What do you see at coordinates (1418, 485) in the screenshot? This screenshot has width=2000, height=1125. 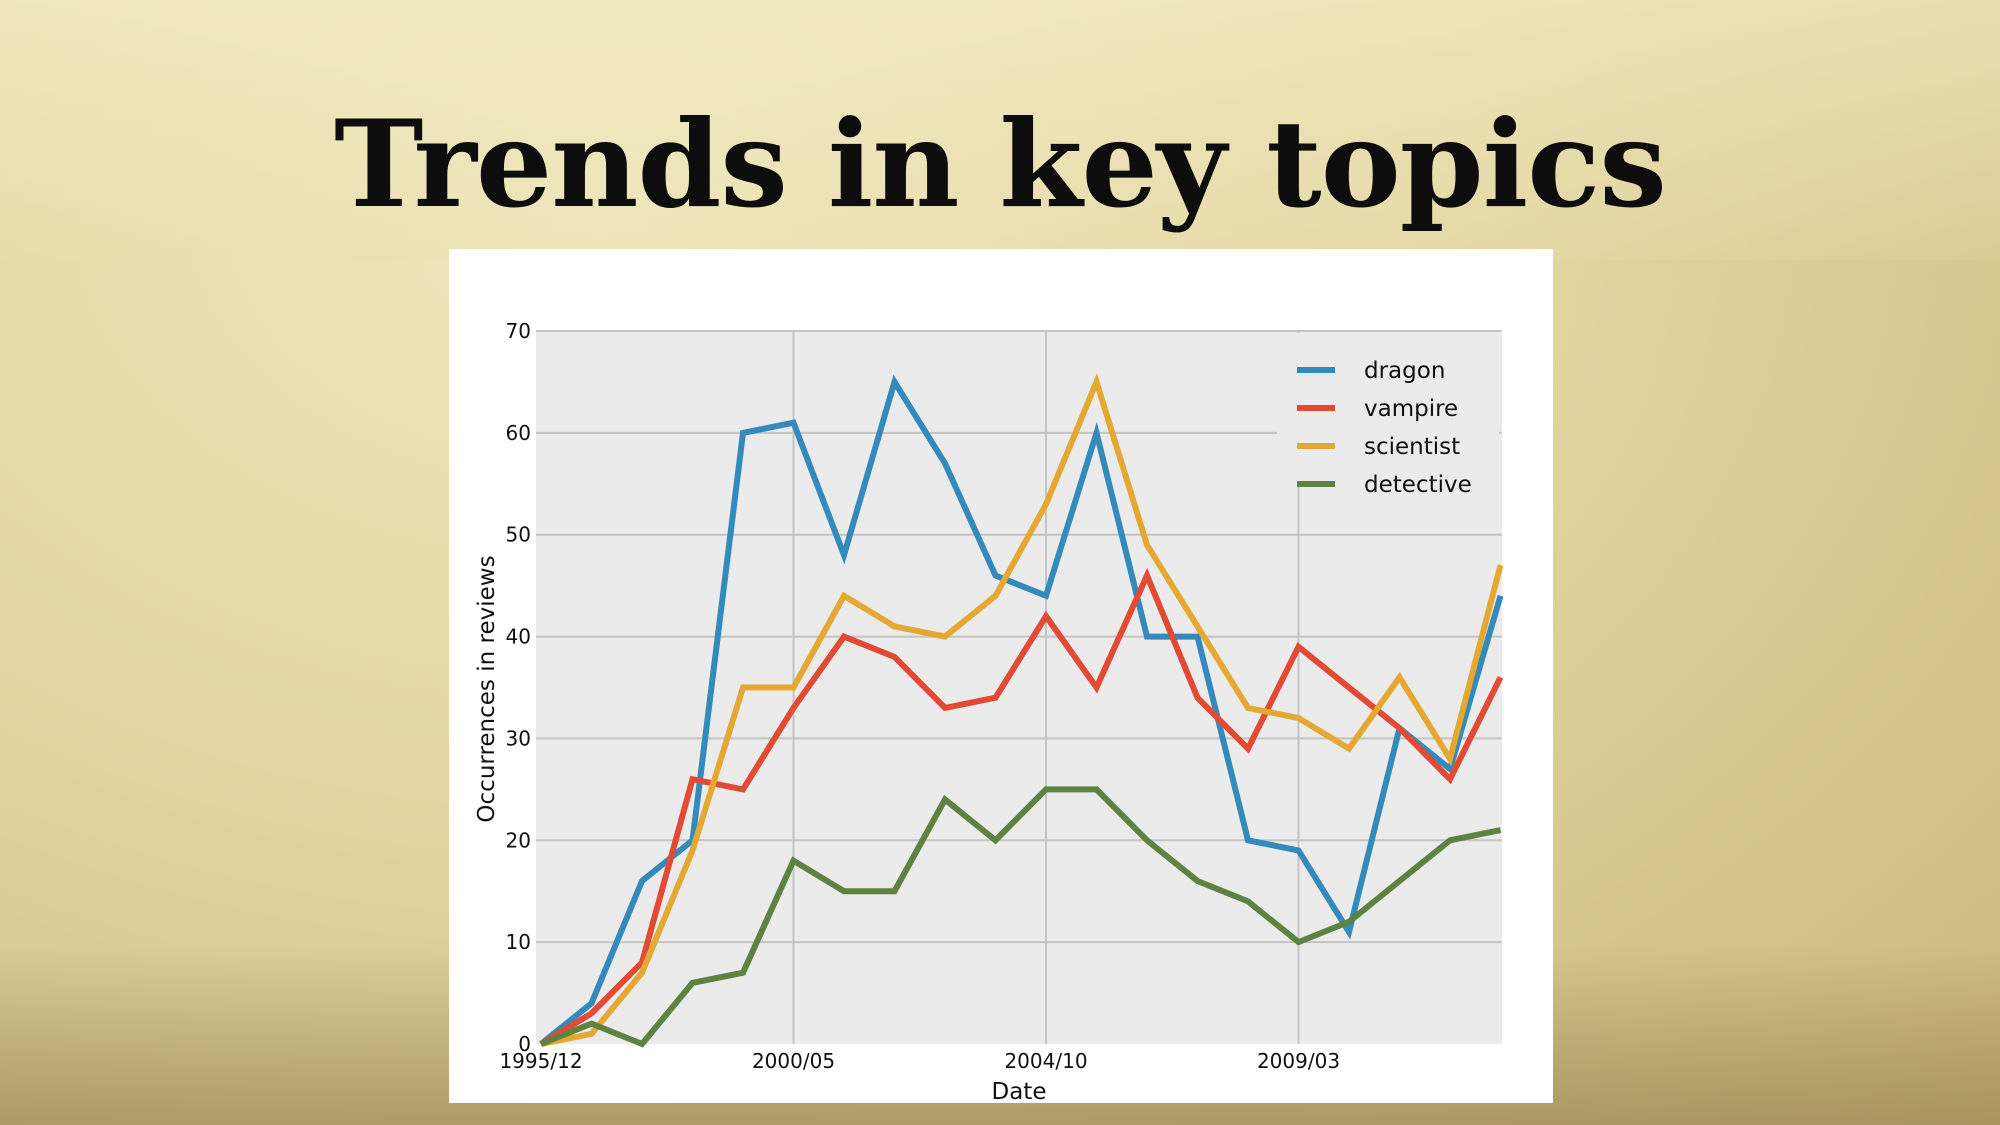 I see `legend-label-detective: detective` at bounding box center [1418, 485].